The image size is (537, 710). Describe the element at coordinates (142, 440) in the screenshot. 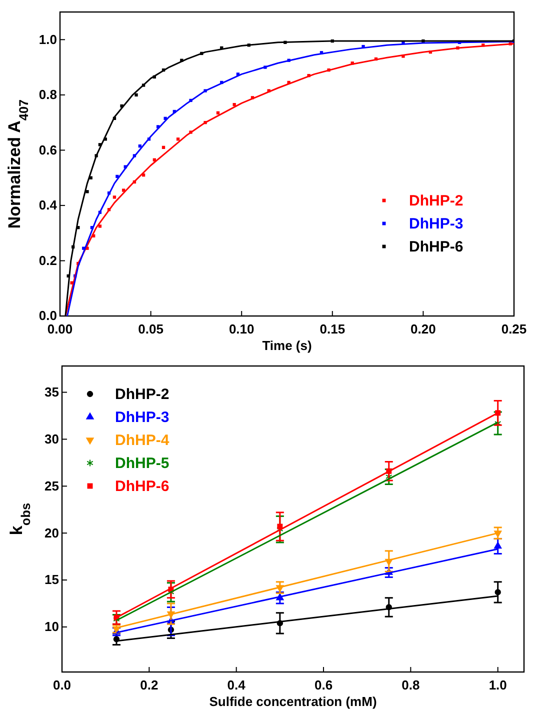

I see `legend-label: DhHP-4` at that location.